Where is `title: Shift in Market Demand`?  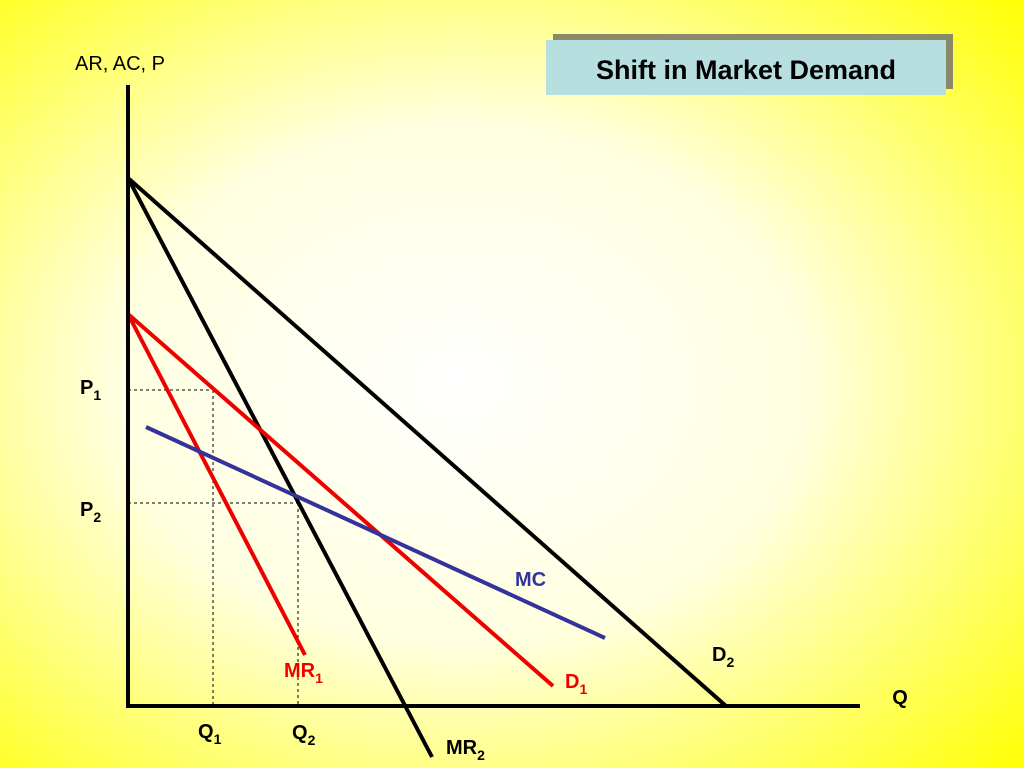
title: Shift in Market Demand is located at coordinates (746, 70).